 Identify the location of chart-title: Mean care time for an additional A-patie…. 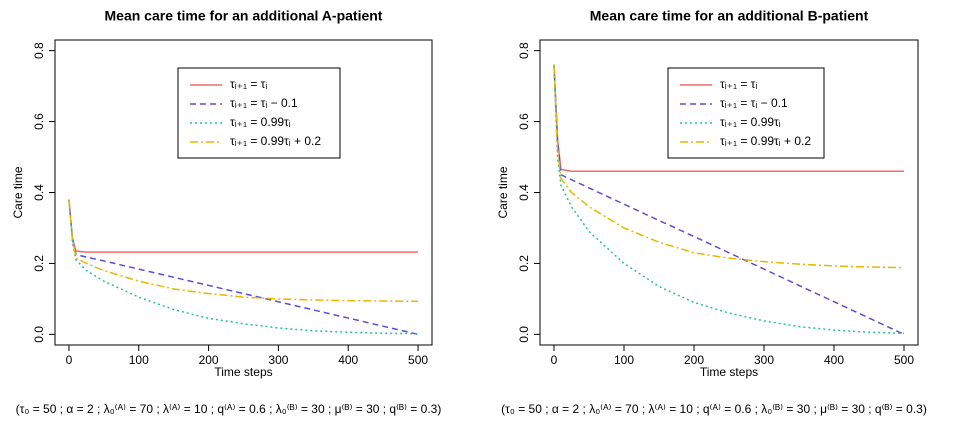
(244, 16).